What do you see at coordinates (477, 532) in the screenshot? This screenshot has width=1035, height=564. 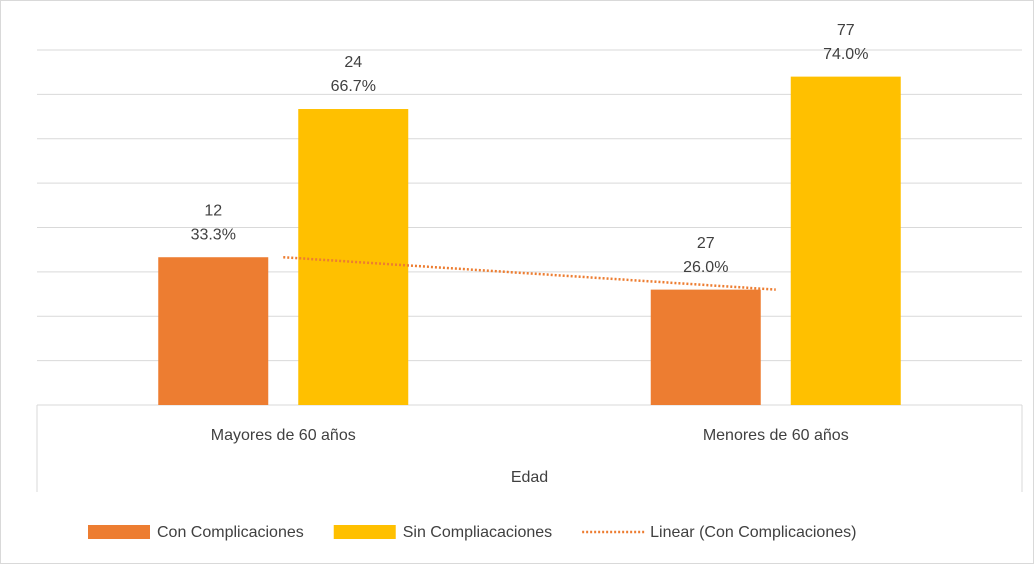 I see `legend-label: Sin Compliacaciones` at bounding box center [477, 532].